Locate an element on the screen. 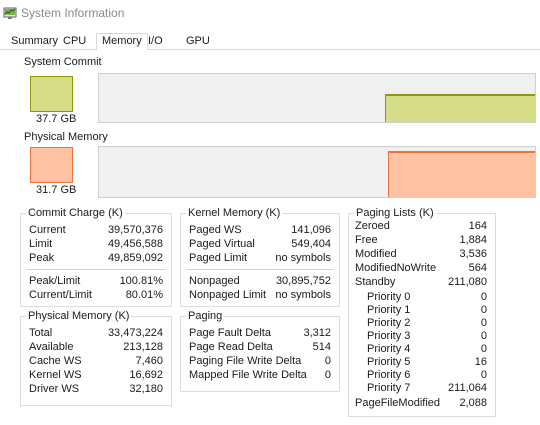 This screenshot has height=425, width=540. page-file-modified-label: PageFileModified is located at coordinates (397, 403).